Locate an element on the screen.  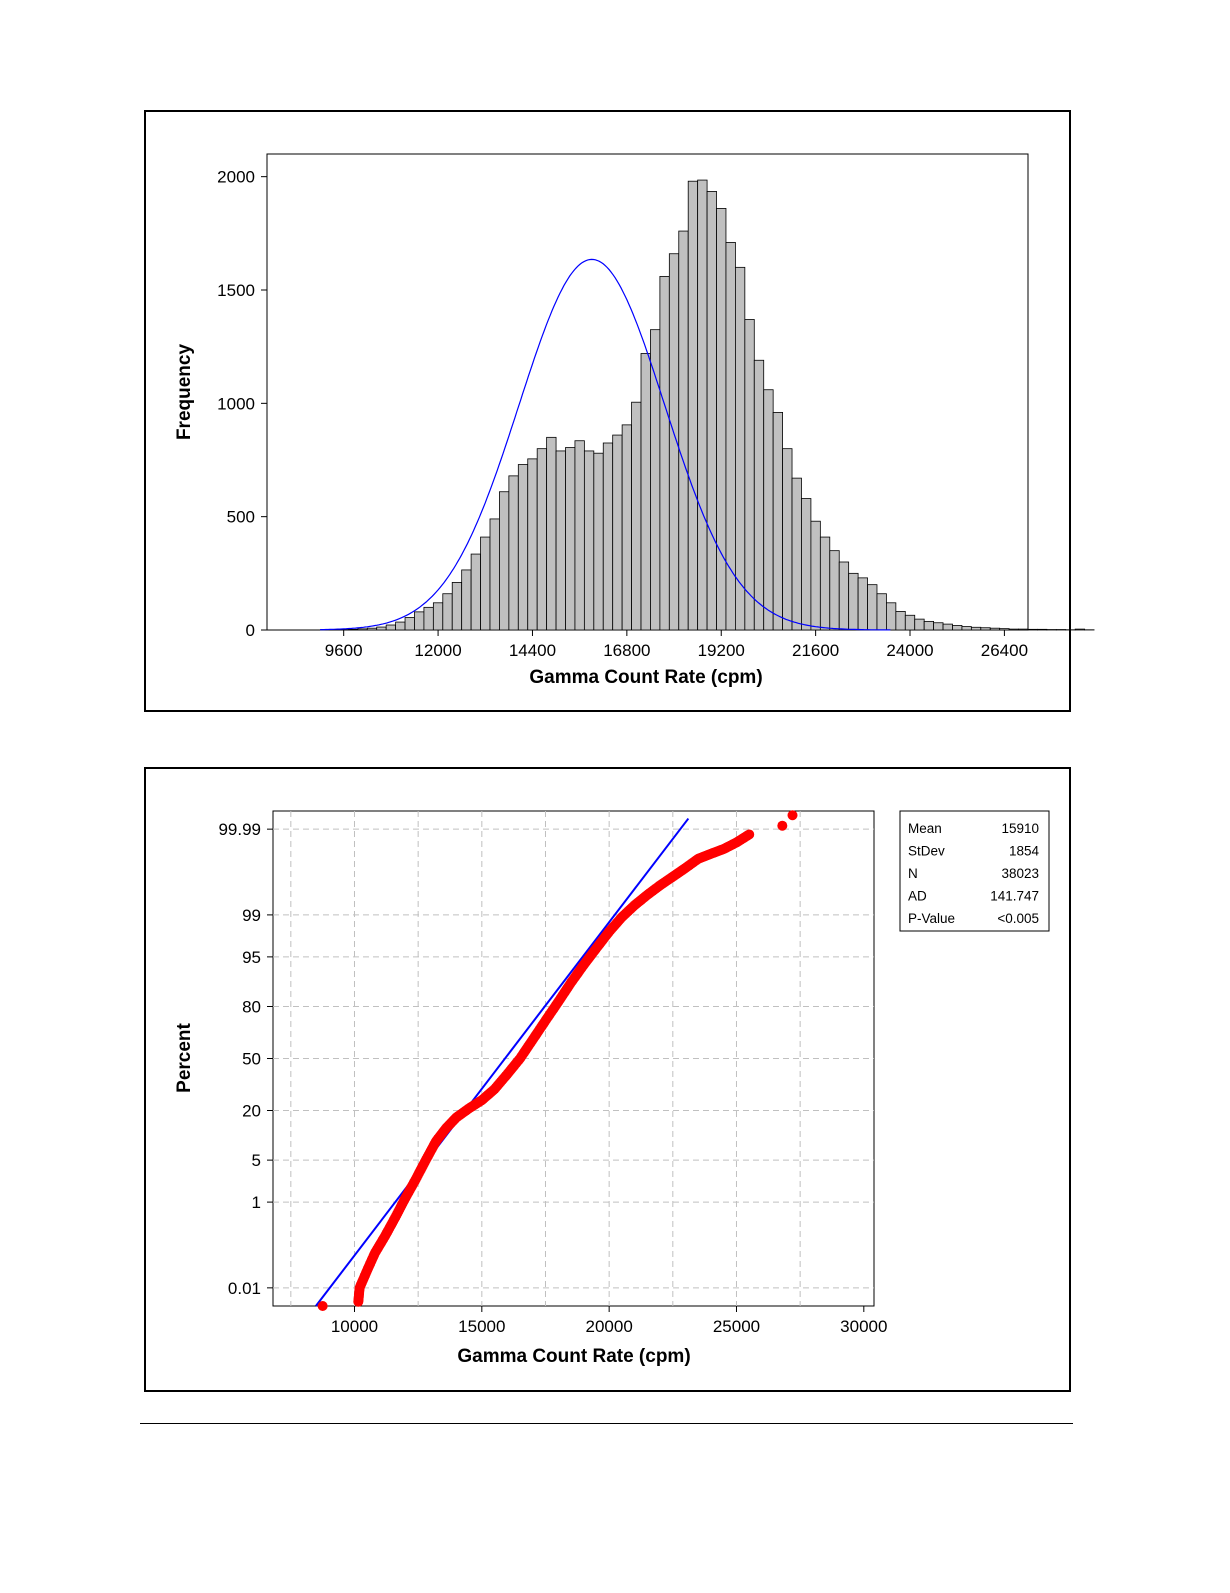
y-tick-label: 20 is located at coordinates (251, 1111).